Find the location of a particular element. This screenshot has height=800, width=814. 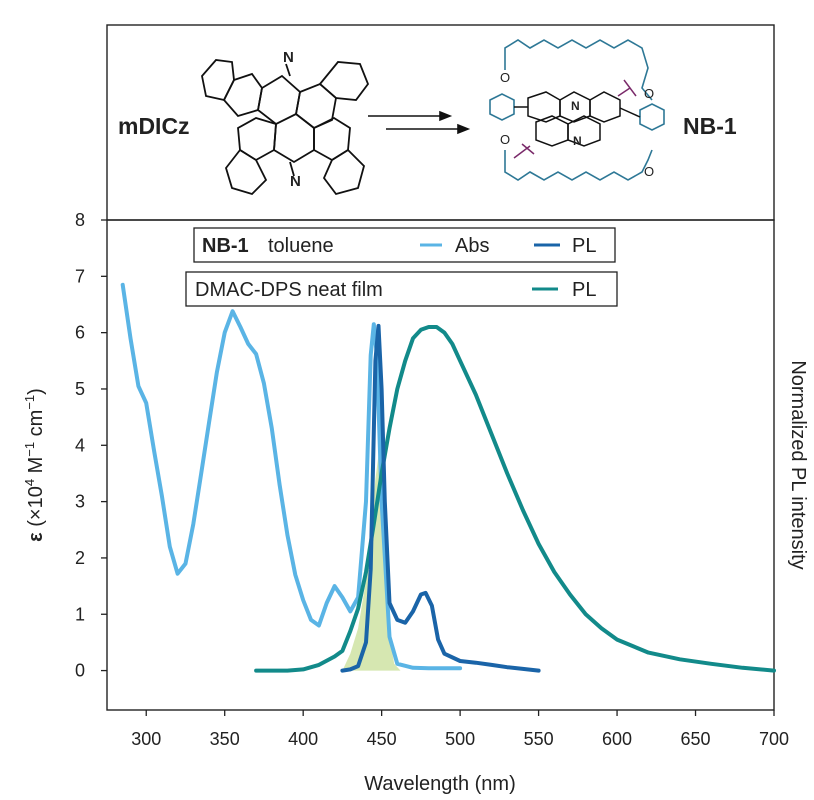

mdicz-n2-icon: N is located at coordinates (295, 181).